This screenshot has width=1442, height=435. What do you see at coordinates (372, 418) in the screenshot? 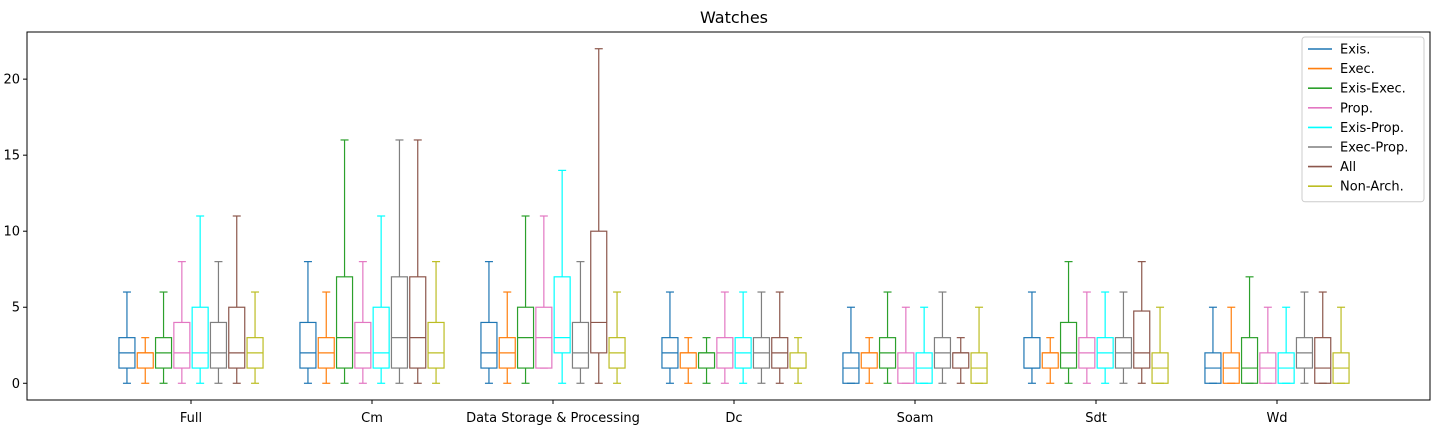
I see `x-tick-label: Cm` at bounding box center [372, 418].